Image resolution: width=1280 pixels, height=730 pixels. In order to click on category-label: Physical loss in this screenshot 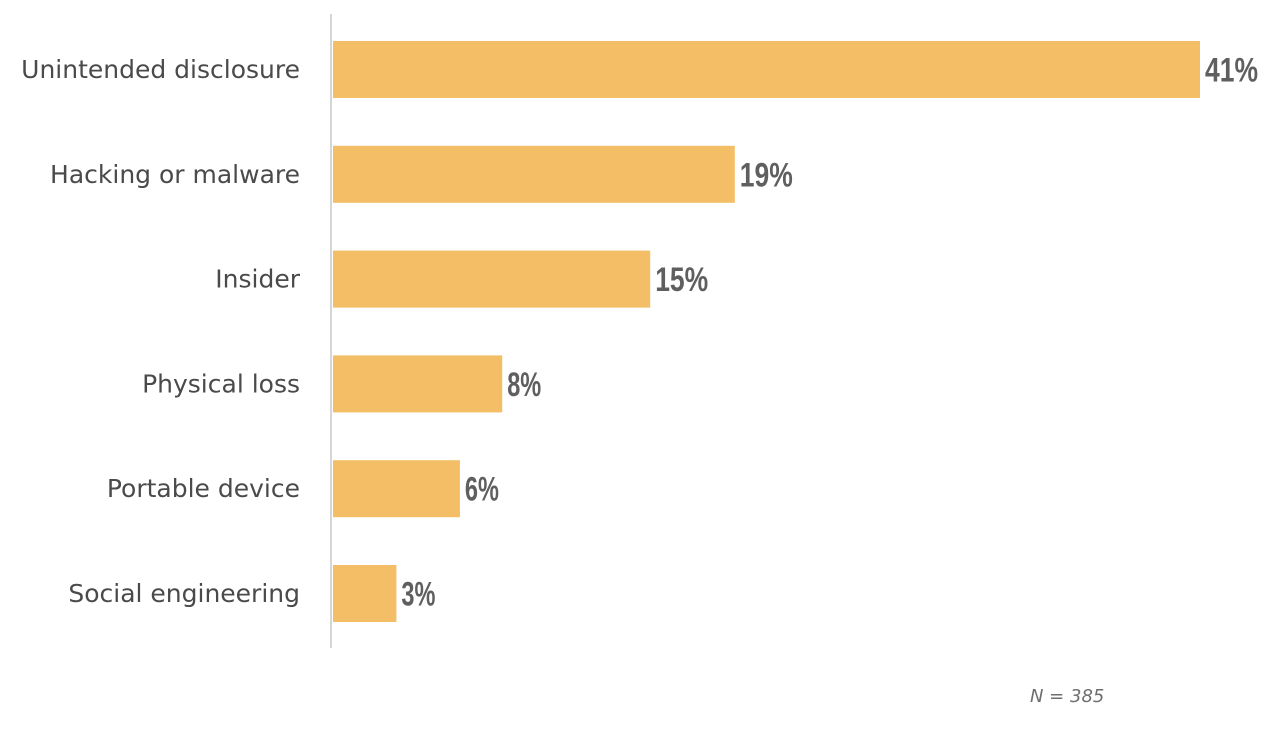, I will do `click(221, 383)`.